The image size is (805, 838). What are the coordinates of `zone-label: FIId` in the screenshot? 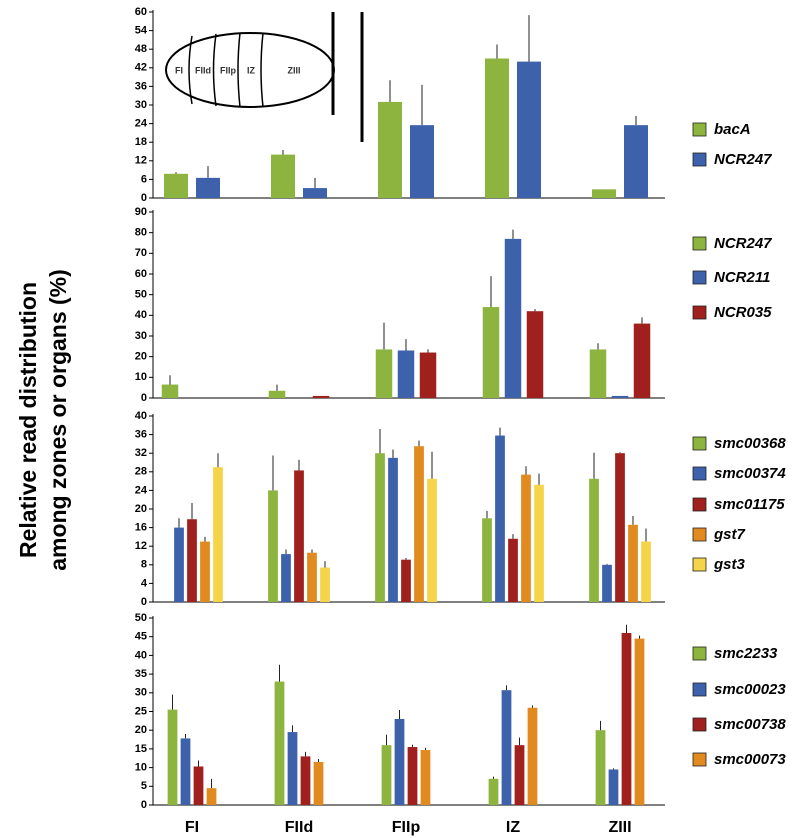 It's located at (203, 70).